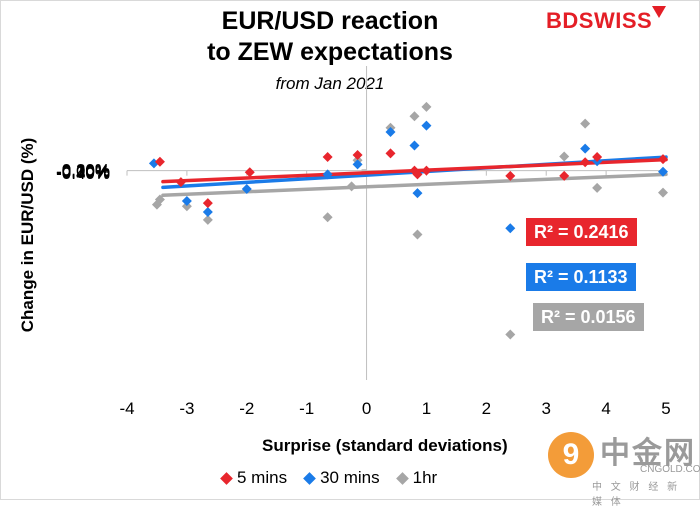 The image size is (700, 508). I want to click on r2-label-30-mins: R² = 0.1133, so click(581, 277).